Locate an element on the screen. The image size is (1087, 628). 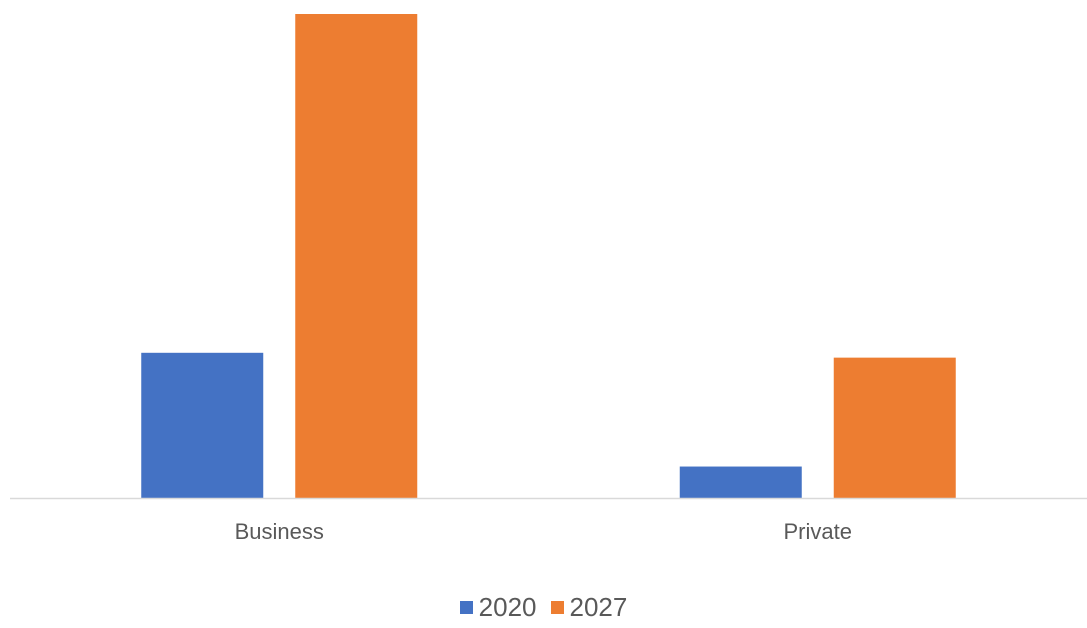
legend-swatch-2020 is located at coordinates (466, 607).